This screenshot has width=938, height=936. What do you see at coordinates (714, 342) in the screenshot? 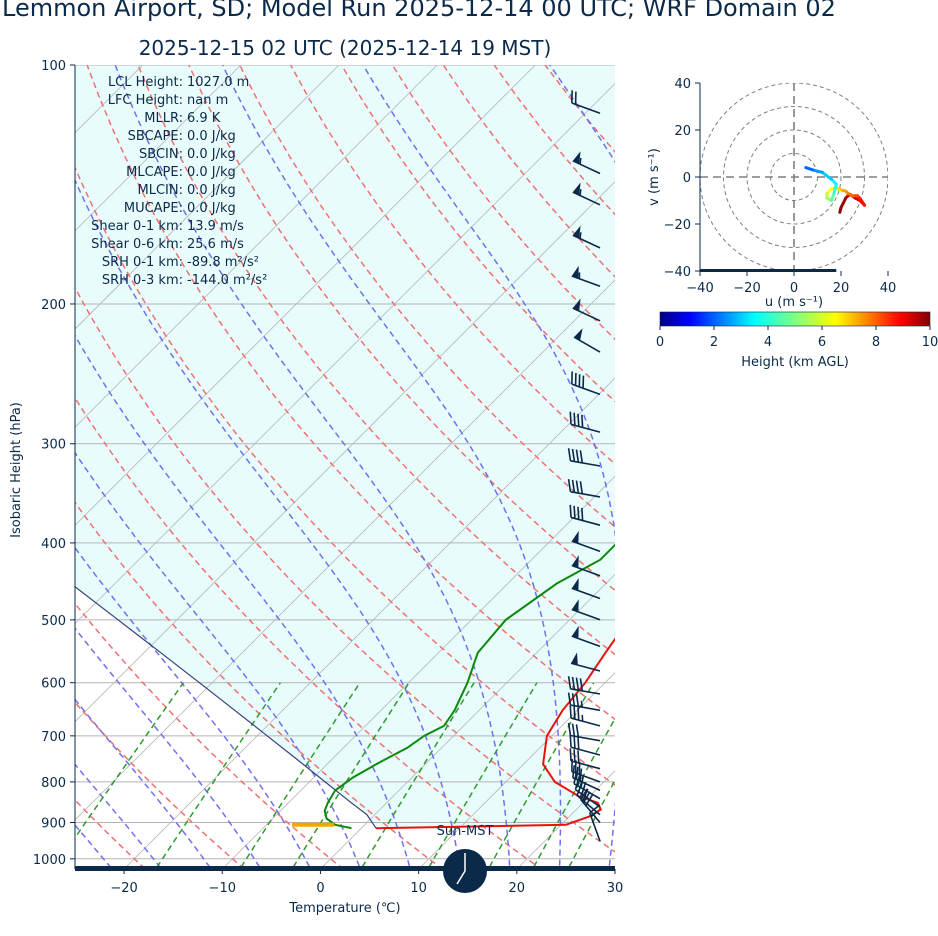
I see `colorbar-tick-label: 2` at bounding box center [714, 342].